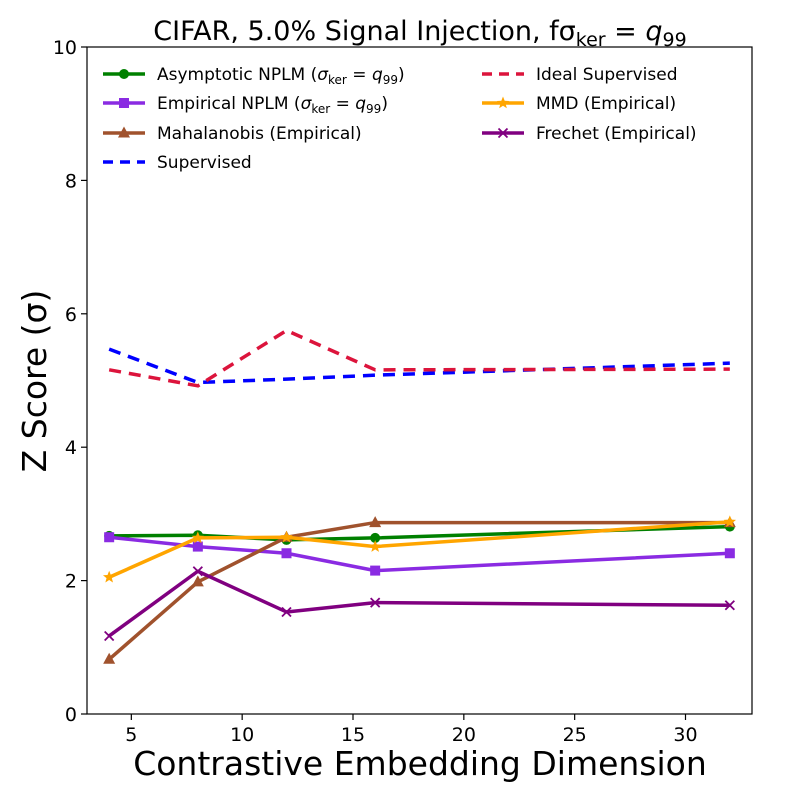  Describe the element at coordinates (242, 735) in the screenshot. I see `x-tick-label: 10` at that location.